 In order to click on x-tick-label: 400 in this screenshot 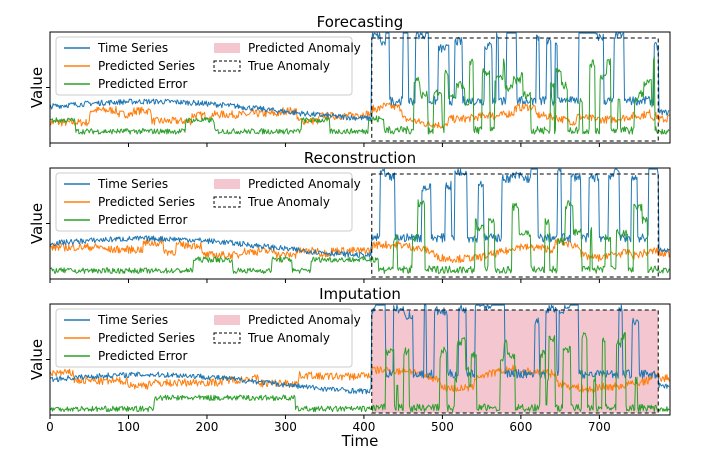, I will do `click(363, 427)`.